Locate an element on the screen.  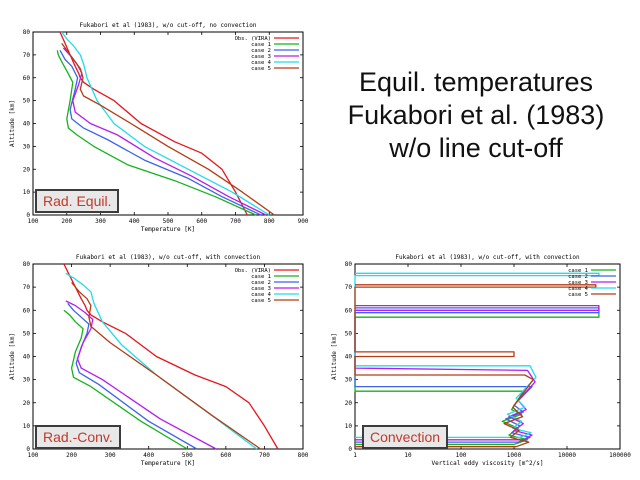
title-line-2: Fukabori et al. (1983) is located at coordinates (476, 115).